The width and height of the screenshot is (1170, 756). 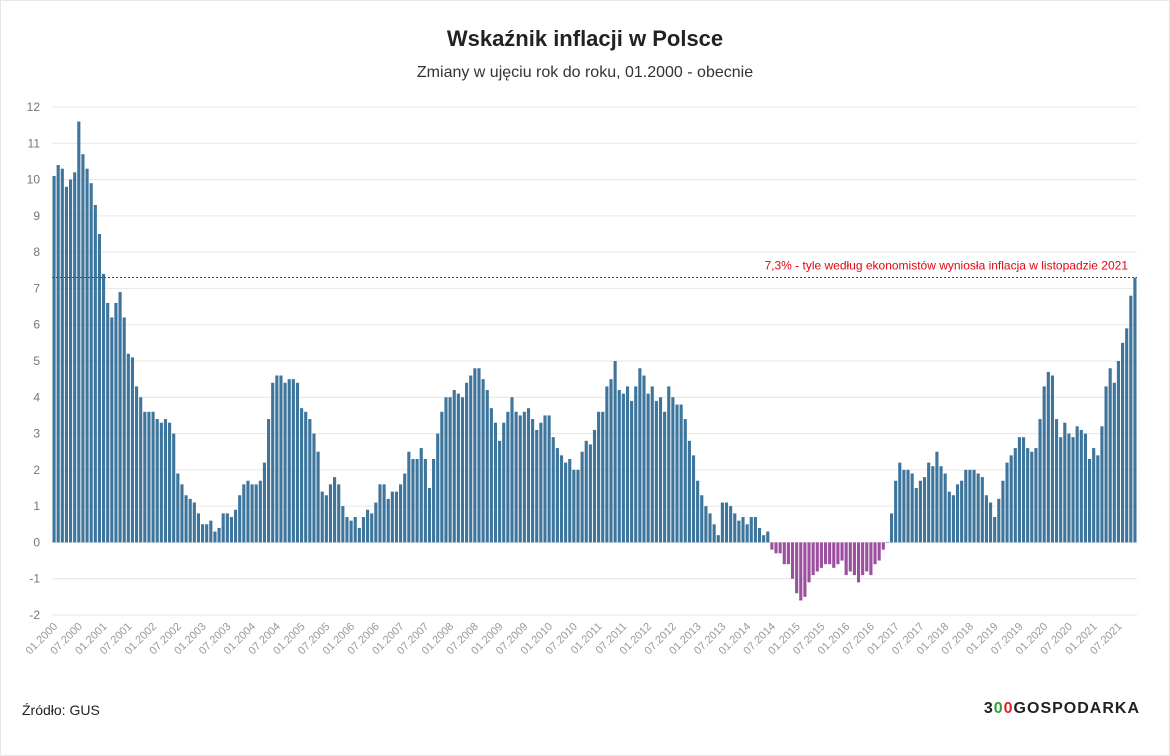 What do you see at coordinates (988, 708) in the screenshot?
I see `brand-prefix: 3` at bounding box center [988, 708].